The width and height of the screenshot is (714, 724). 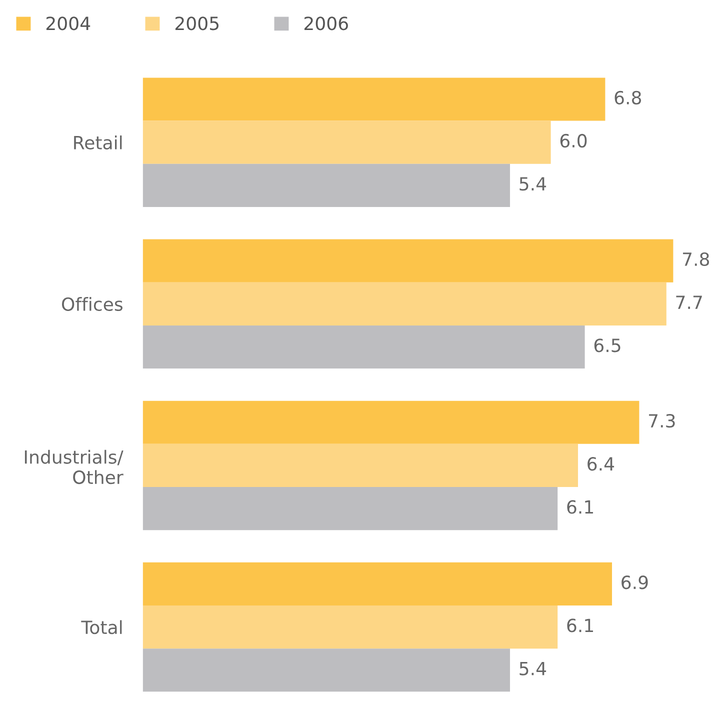 I want to click on data-label: 6.0, so click(x=573, y=141).